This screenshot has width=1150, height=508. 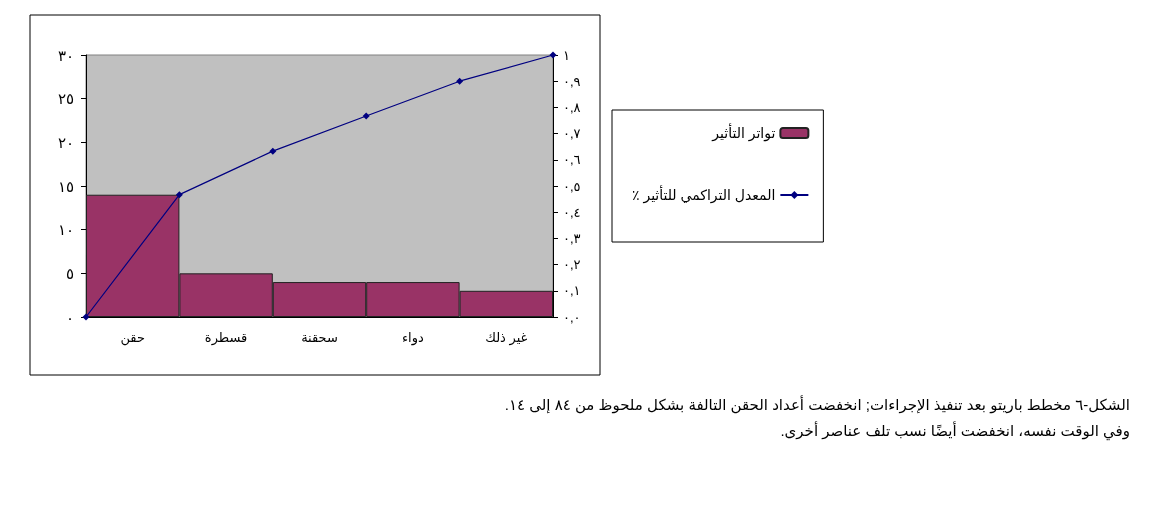 I want to click on y2-tick-label: ٠,٣, so click(x=572, y=238).